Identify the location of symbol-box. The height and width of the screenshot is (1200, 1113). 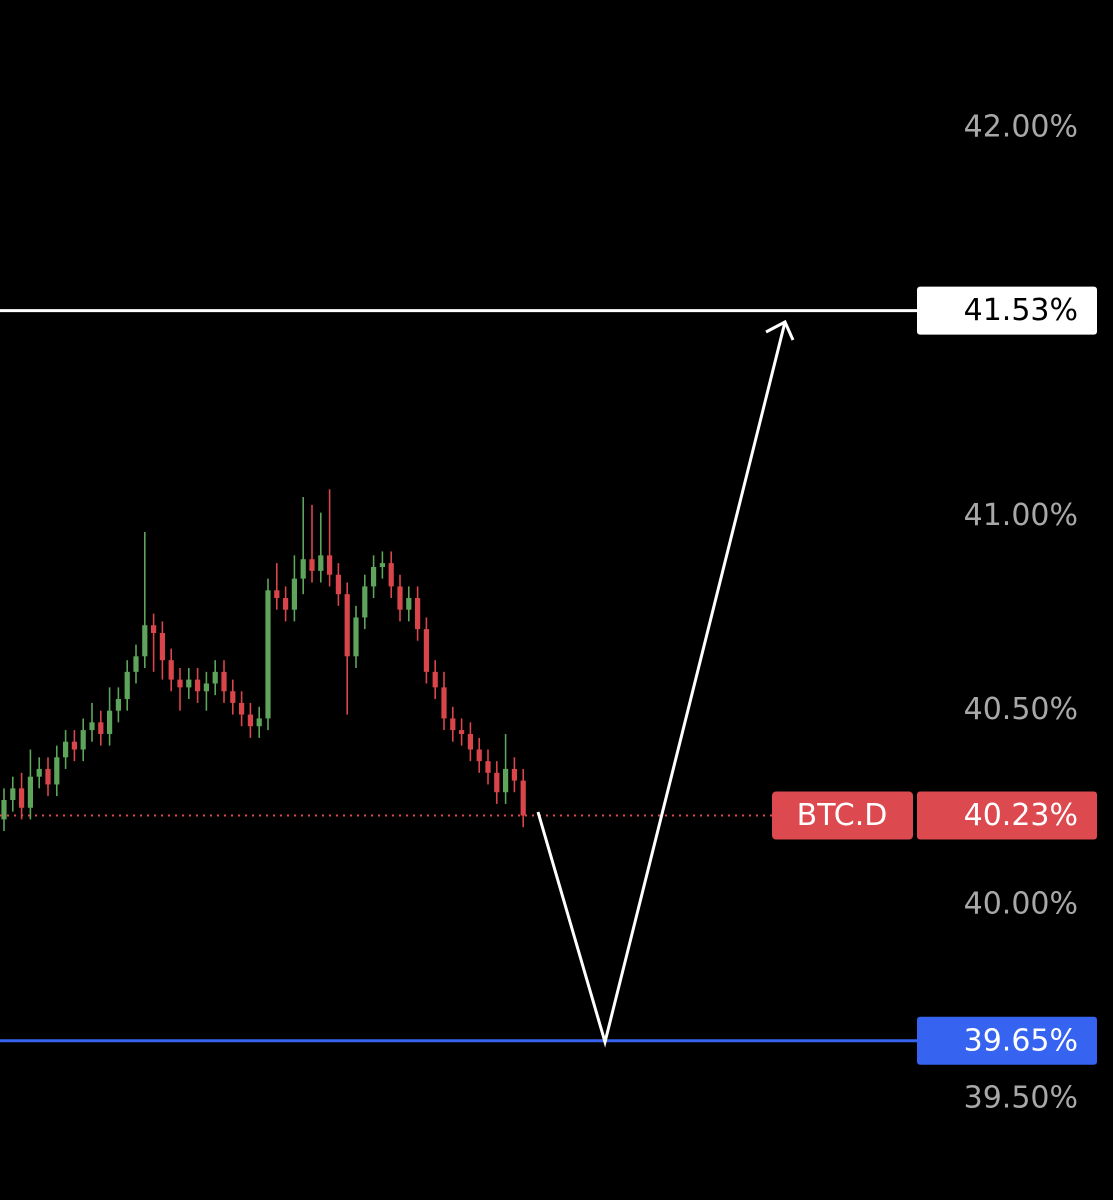
(842, 815).